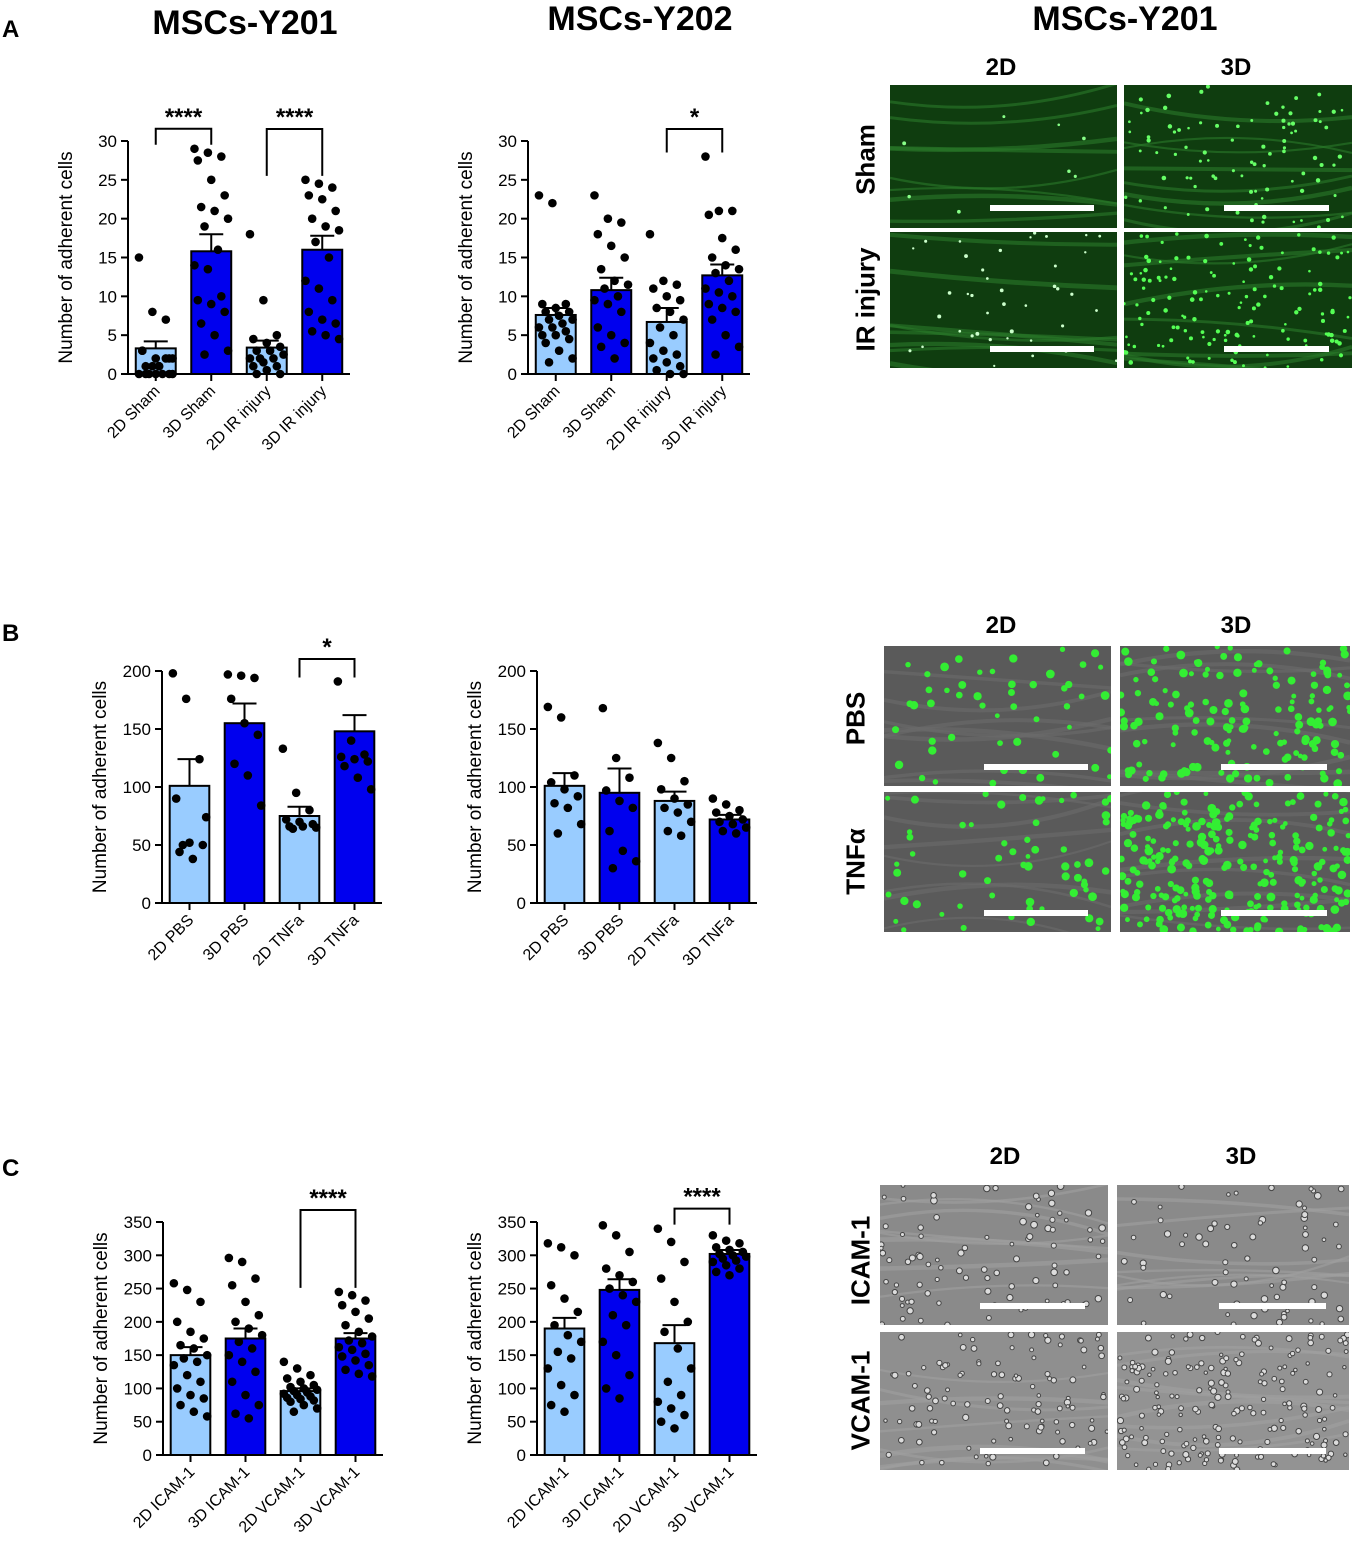  Describe the element at coordinates (994, 1255) in the screenshot. I see `micrograph-cells` at that location.